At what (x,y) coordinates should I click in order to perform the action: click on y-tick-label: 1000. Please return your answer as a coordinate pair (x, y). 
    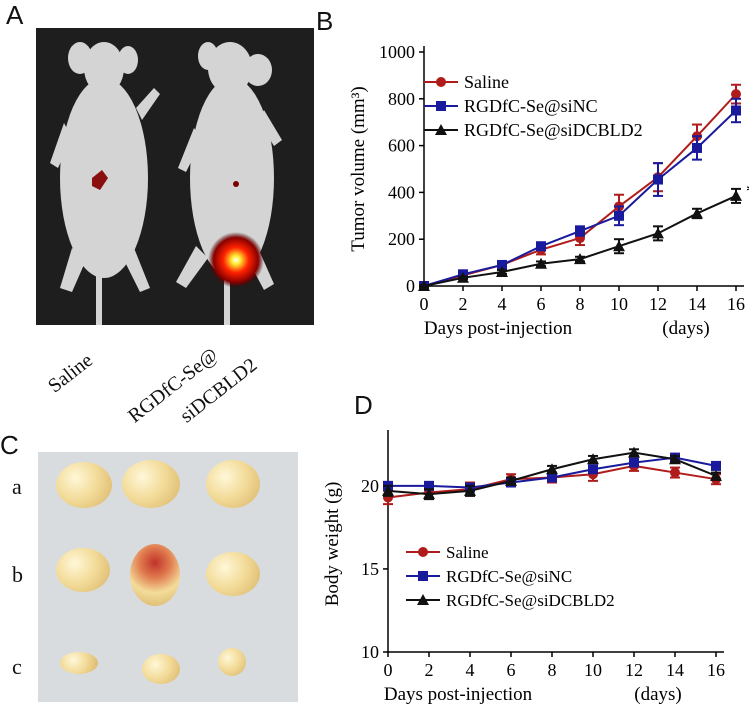
    Looking at the image, I should click on (397, 52).